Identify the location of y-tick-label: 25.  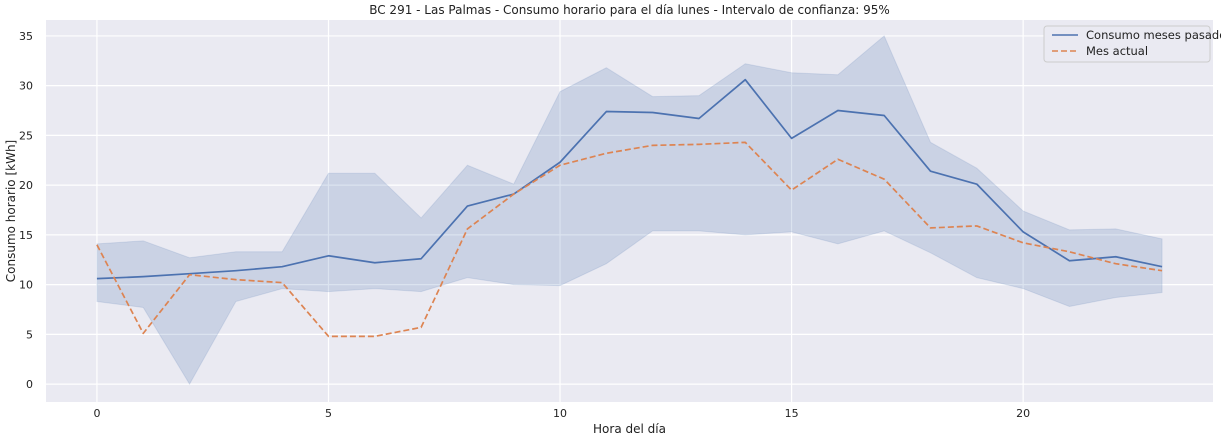
(26, 135).